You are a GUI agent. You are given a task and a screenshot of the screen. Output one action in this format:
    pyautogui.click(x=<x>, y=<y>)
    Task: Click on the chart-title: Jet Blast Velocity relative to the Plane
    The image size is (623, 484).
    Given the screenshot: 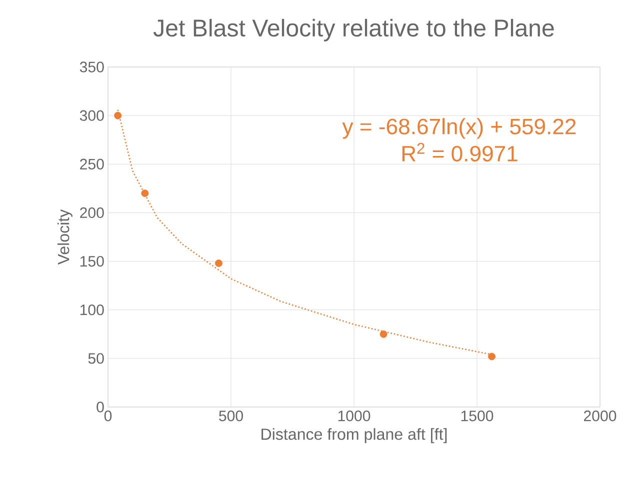 What is the action you would take?
    pyautogui.click(x=353, y=30)
    